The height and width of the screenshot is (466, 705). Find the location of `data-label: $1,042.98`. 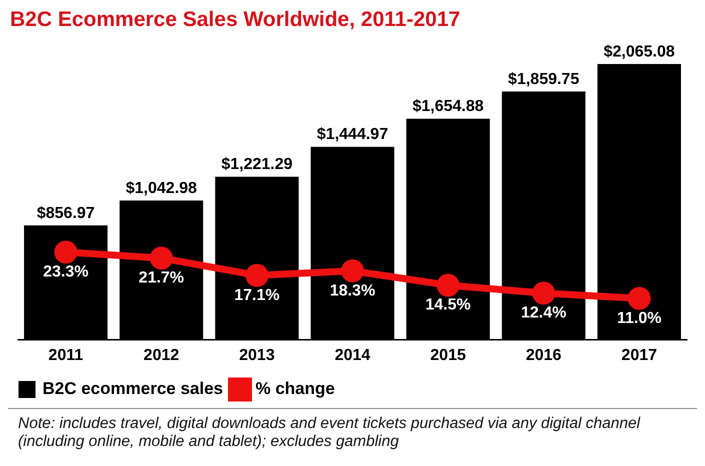

data-label: $1,042.98 is located at coordinates (162, 188).